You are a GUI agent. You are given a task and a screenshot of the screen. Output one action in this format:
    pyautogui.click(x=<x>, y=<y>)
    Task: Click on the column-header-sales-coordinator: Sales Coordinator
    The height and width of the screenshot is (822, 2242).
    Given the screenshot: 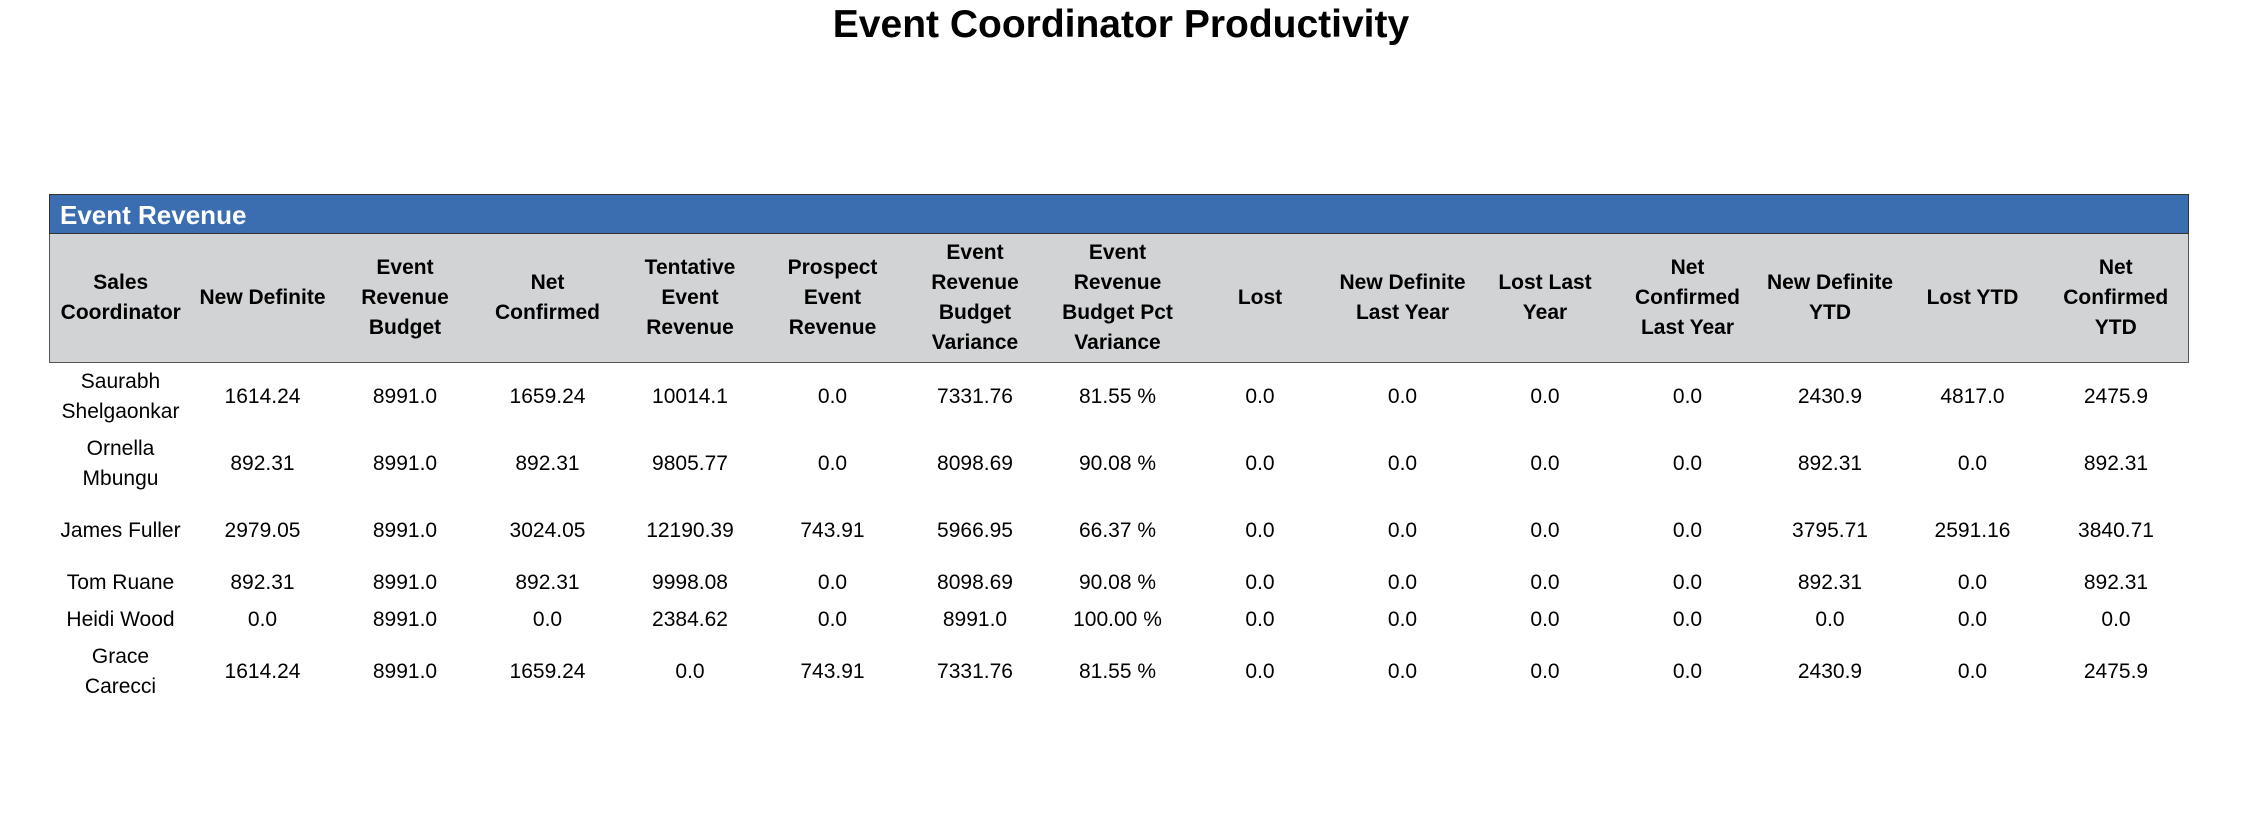 What is the action you would take?
    pyautogui.click(x=120, y=298)
    